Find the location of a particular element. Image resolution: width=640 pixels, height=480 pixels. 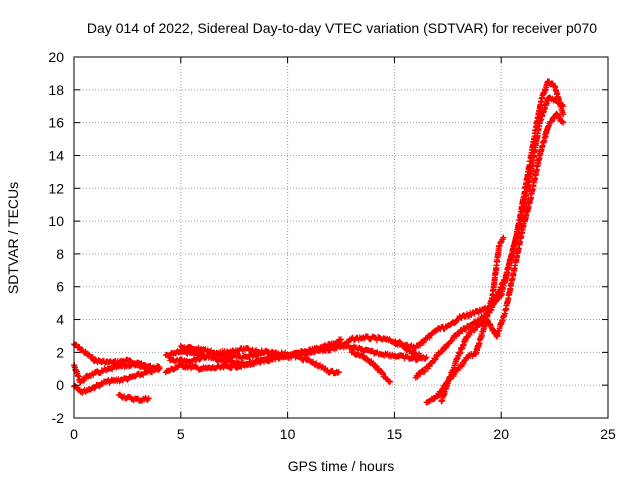

y-axis-label: SDTVAR / TECUs is located at coordinates (13, 238).